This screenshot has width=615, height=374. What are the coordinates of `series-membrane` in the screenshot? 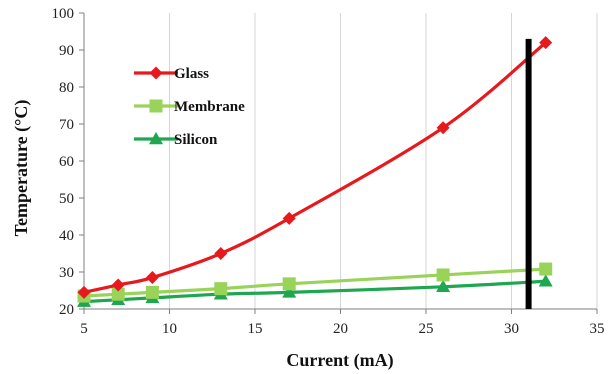 It's located at (315, 282).